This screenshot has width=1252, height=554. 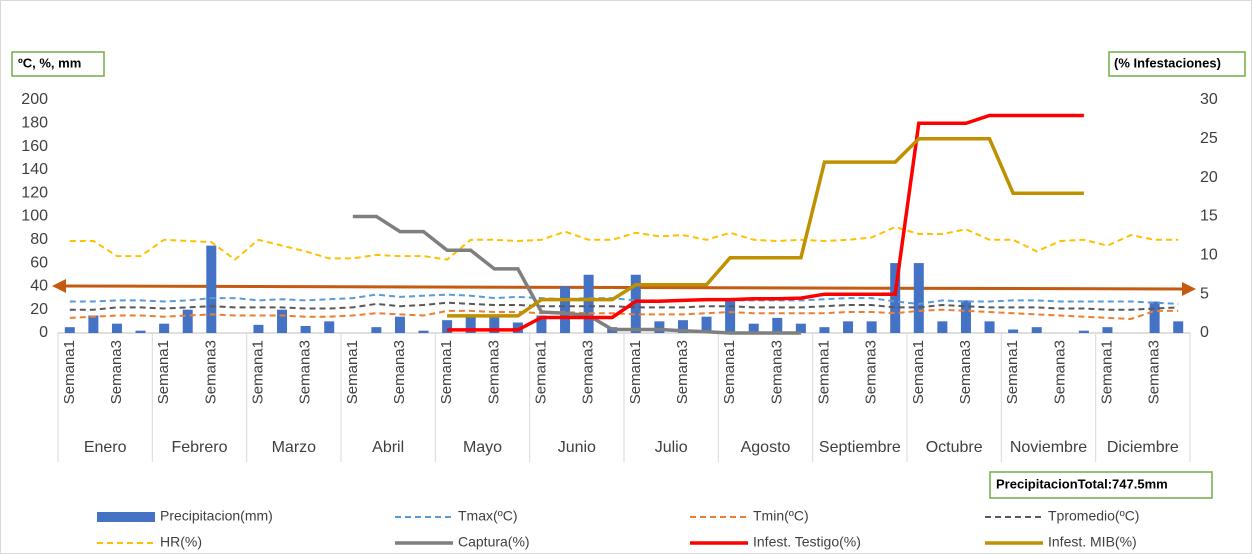 I want to click on y-tick-label: 60, so click(x=39, y=262).